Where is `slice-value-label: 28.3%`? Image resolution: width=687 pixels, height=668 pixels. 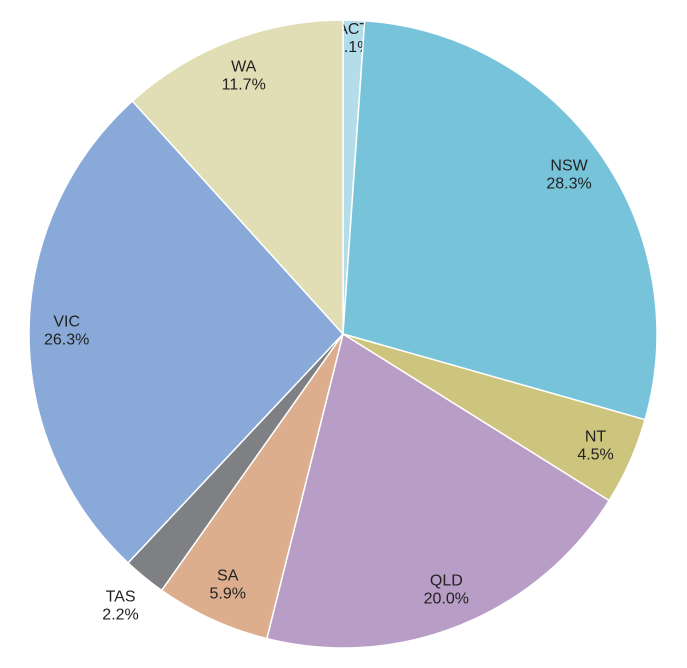 slice-value-label: 28.3% is located at coordinates (568, 183).